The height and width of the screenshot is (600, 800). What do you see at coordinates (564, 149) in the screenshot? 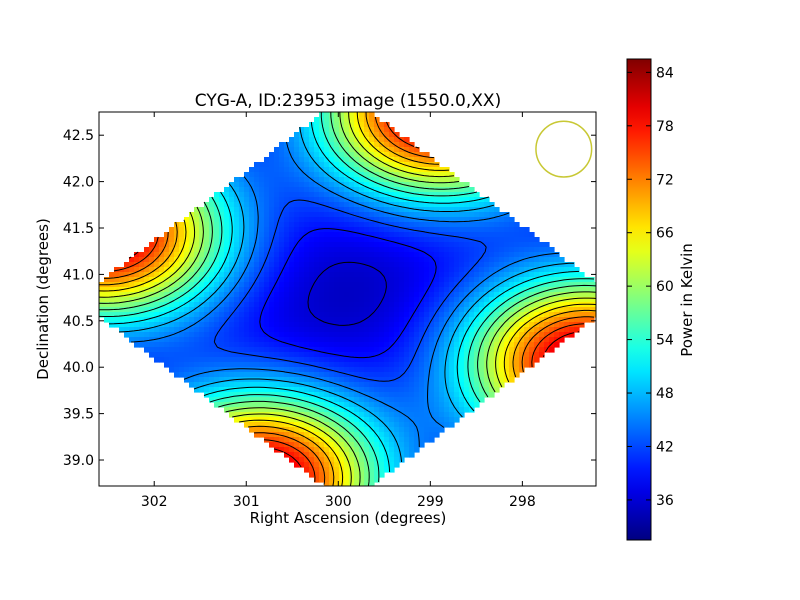
I see `beam-marker` at bounding box center [564, 149].